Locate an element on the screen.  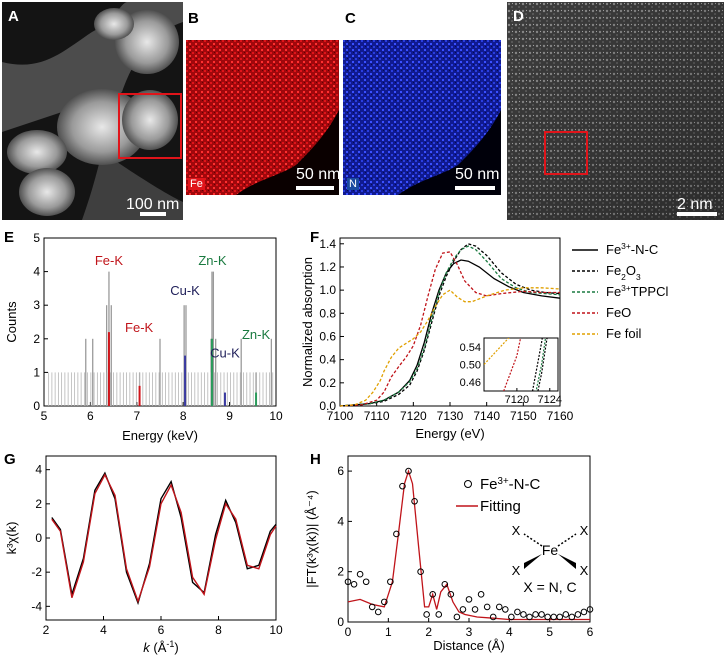
y-tick-label: -4 is located at coordinates (36, 606).